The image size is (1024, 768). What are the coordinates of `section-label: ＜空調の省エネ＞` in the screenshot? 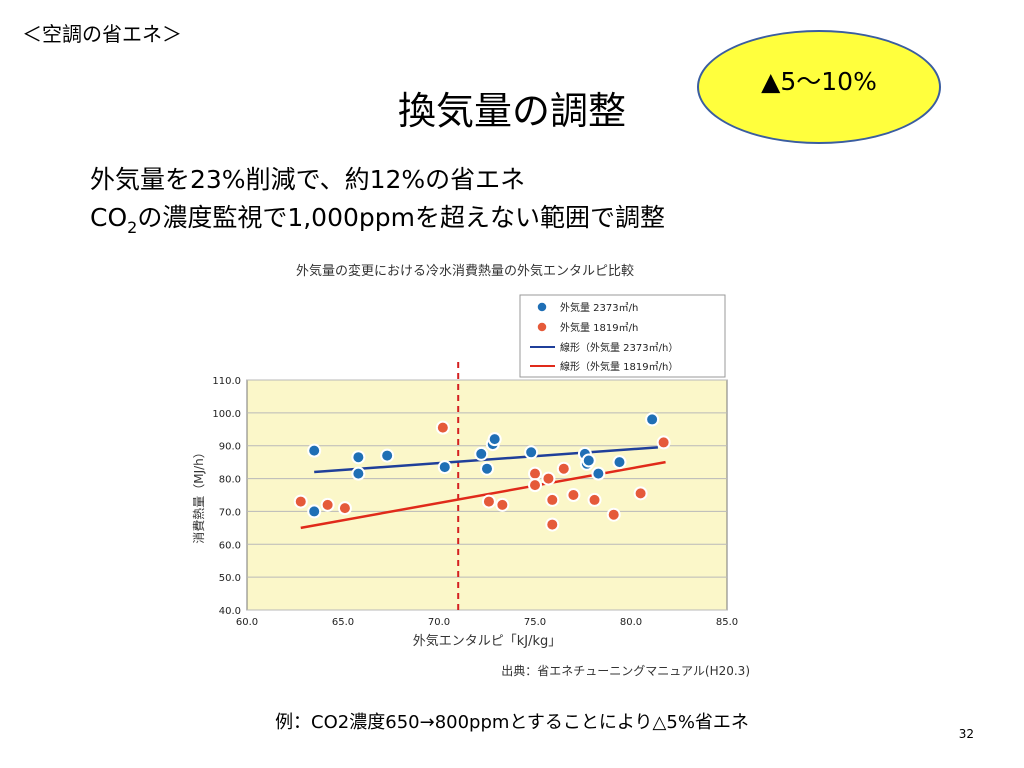 It's located at (102, 34).